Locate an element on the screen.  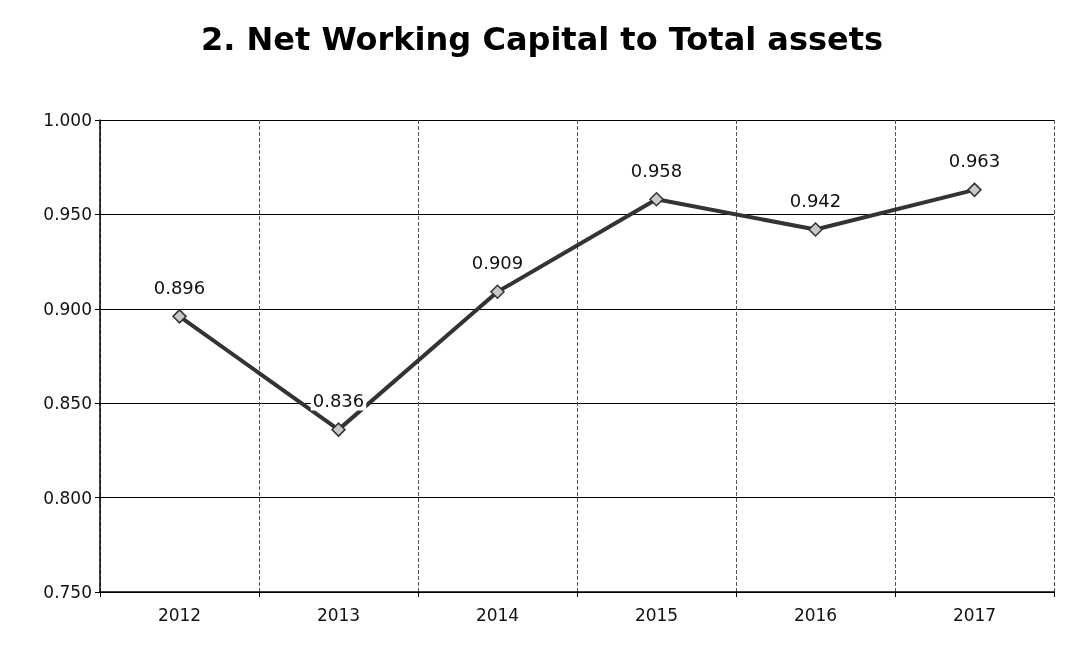
y-tick-label: 0.850 is located at coordinates (67, 403).